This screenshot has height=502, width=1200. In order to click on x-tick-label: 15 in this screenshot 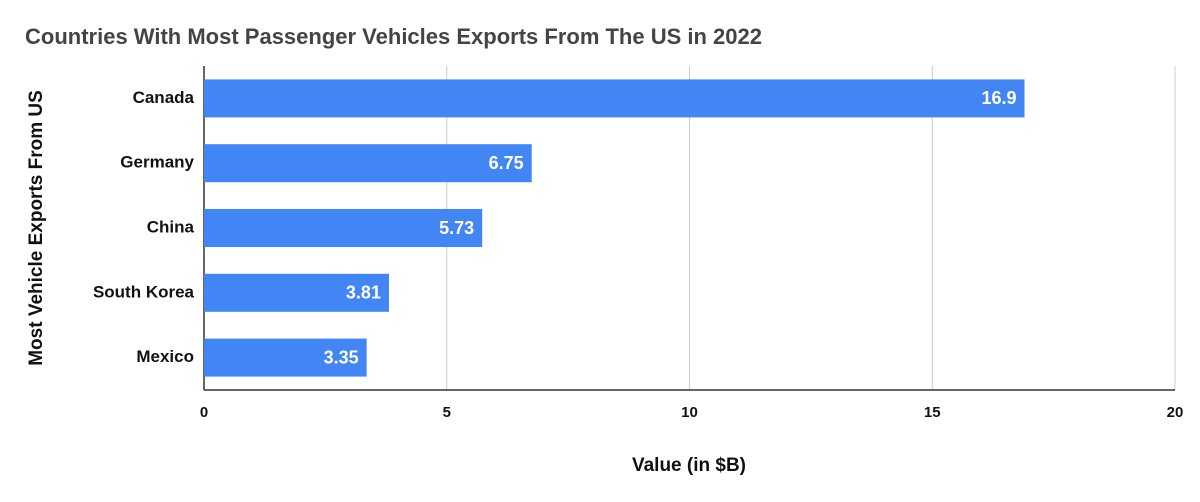, I will do `click(932, 412)`.